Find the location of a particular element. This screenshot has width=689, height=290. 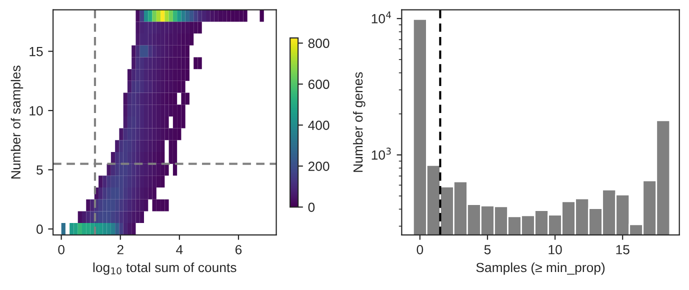

x-tick-label: 5 is located at coordinates (487, 249).